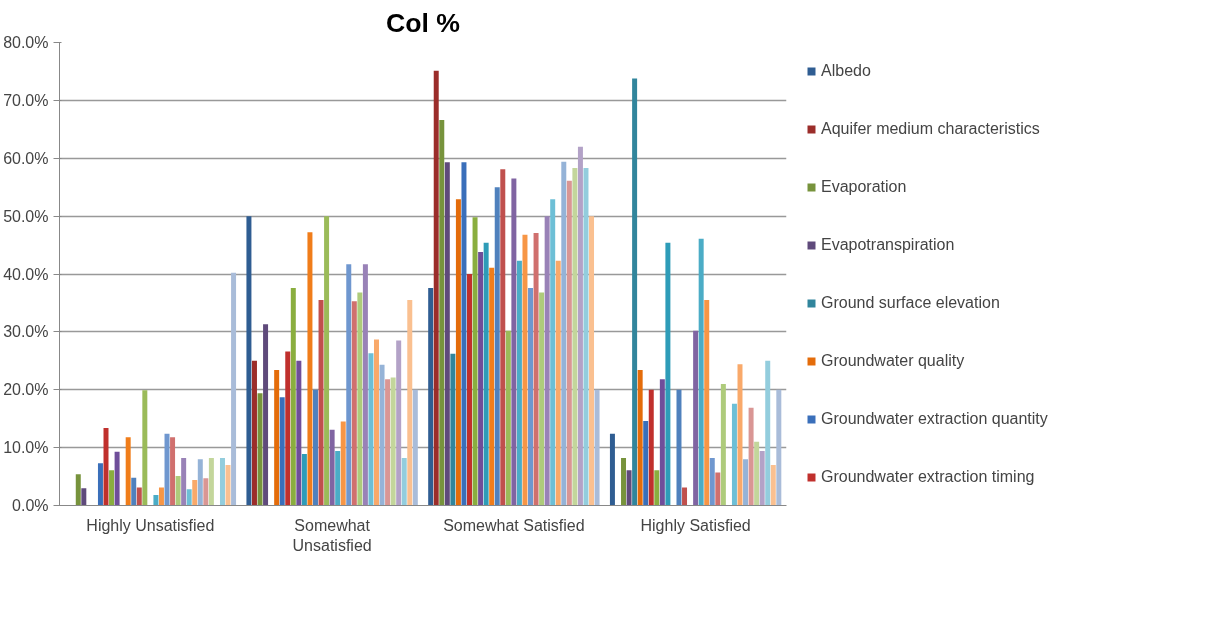 The width and height of the screenshot is (1213, 632). Describe the element at coordinates (332, 535) in the screenshot. I see `x-tick-label: Somewhat Unsatisfied` at that location.